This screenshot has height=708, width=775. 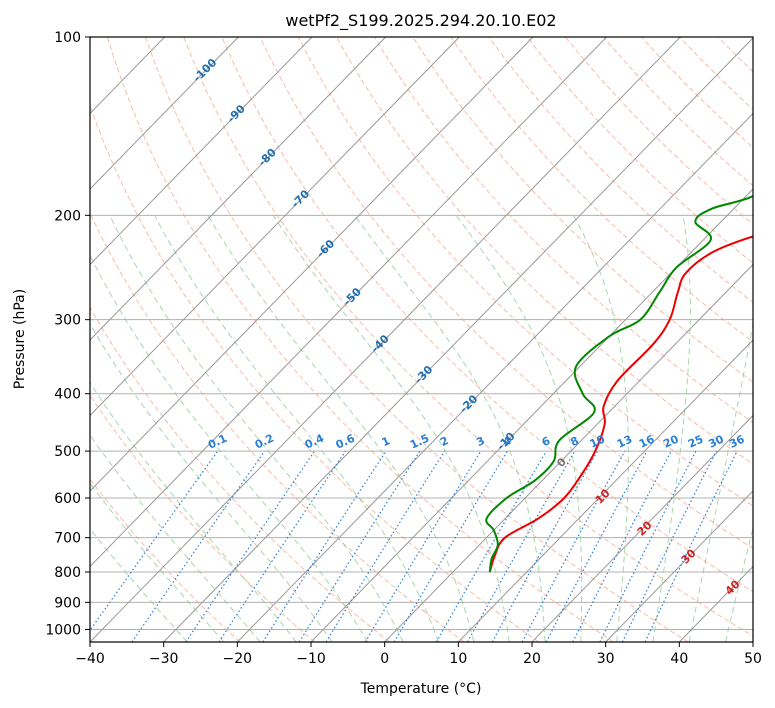 I want to click on y-tick-label: 800, so click(x=67, y=573).